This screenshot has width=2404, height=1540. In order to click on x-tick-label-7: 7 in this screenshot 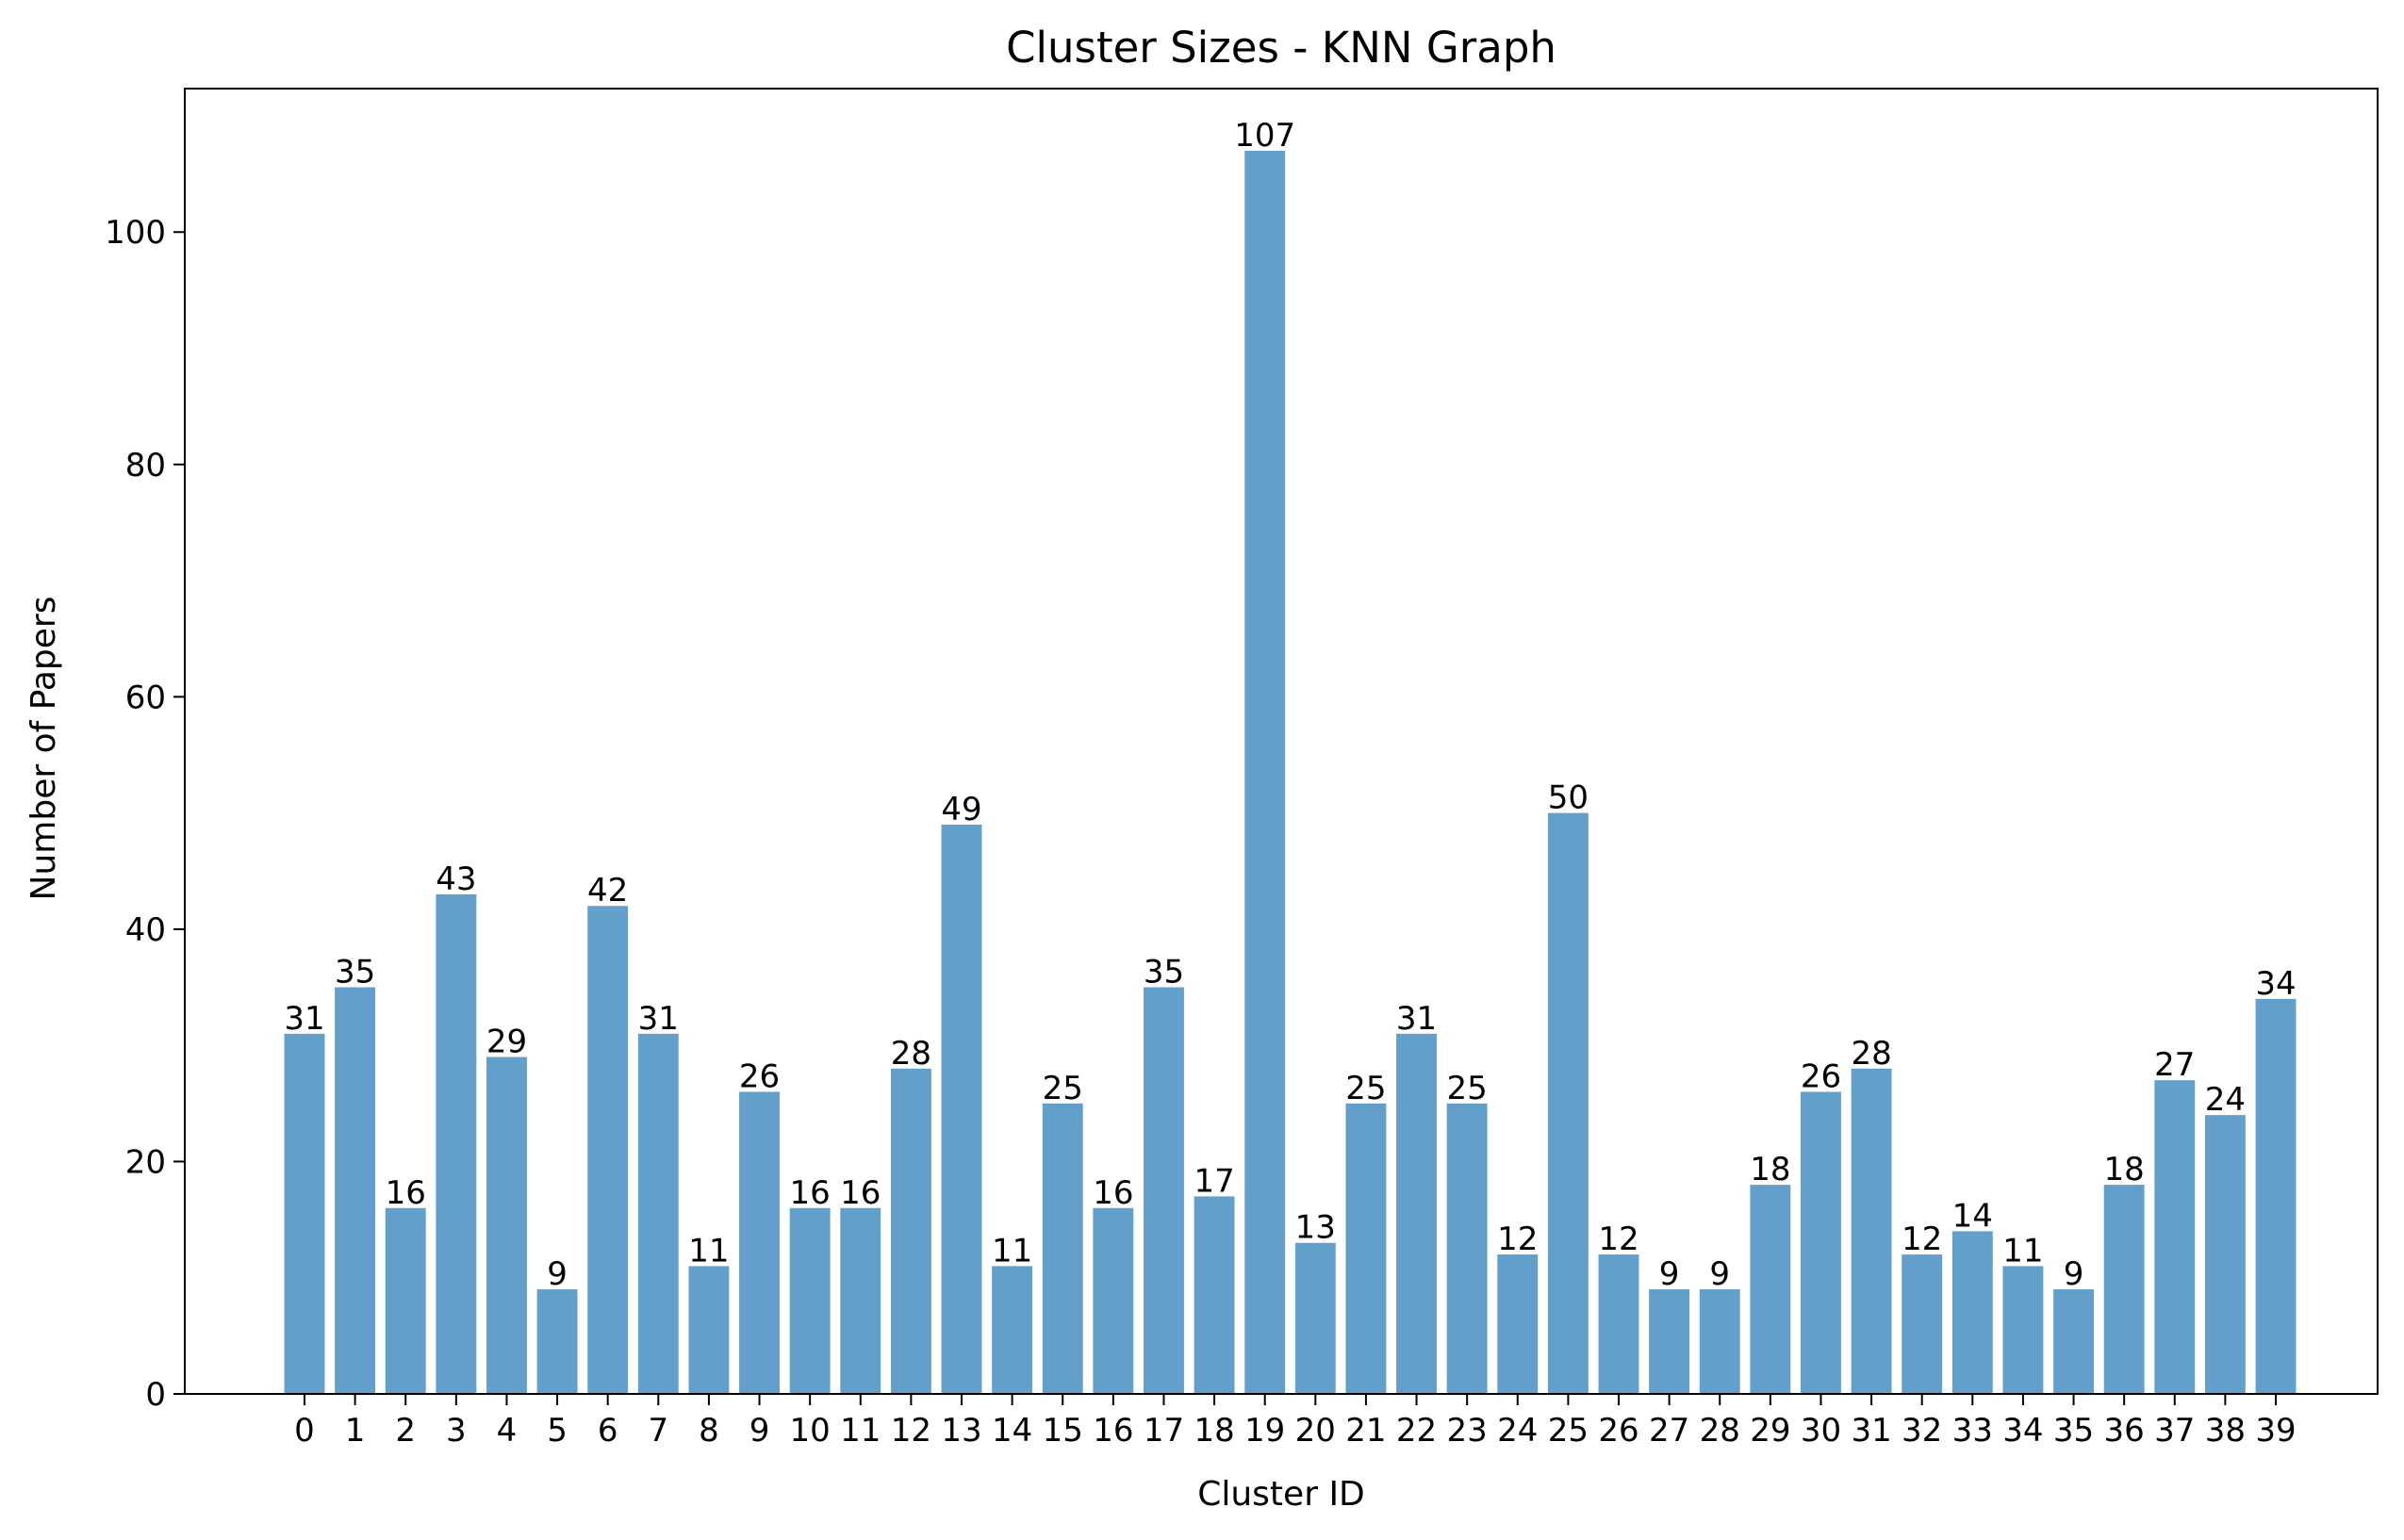, I will do `click(658, 1431)`.